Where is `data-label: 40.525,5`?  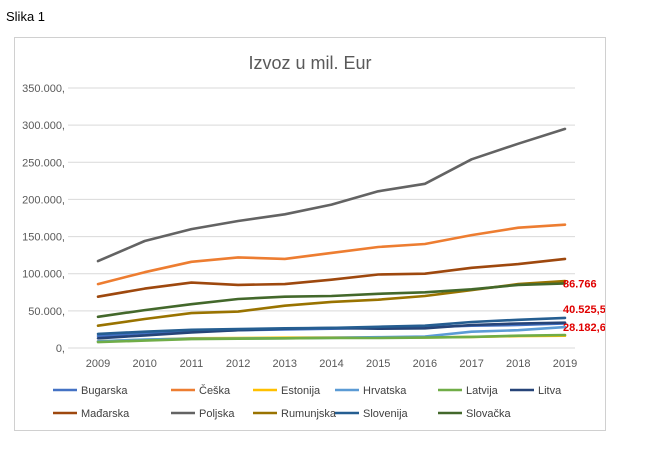 data-label: 40.525,5 is located at coordinates (584, 310).